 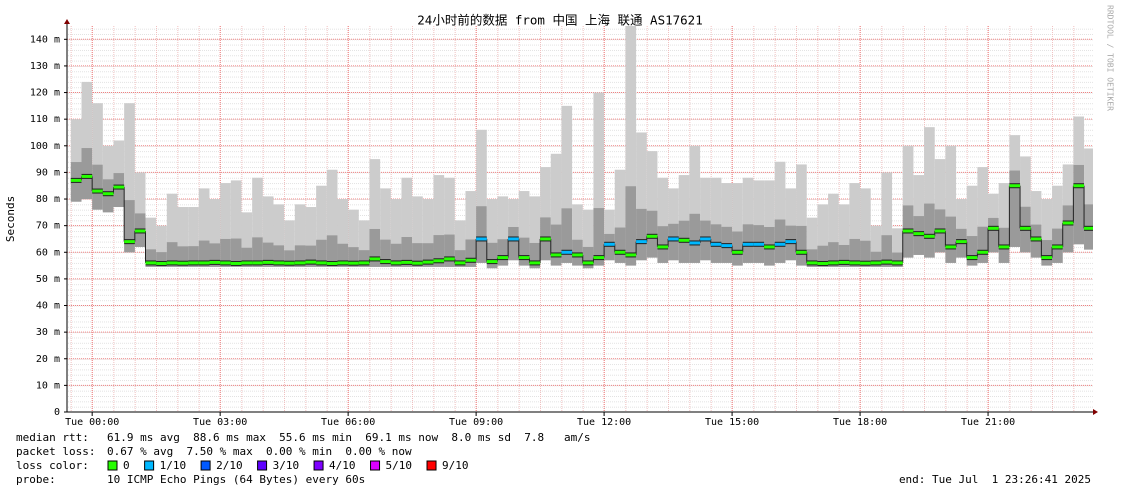 What do you see at coordinates (45, 66) in the screenshot?
I see `y-tick-label: 130 m` at bounding box center [45, 66].